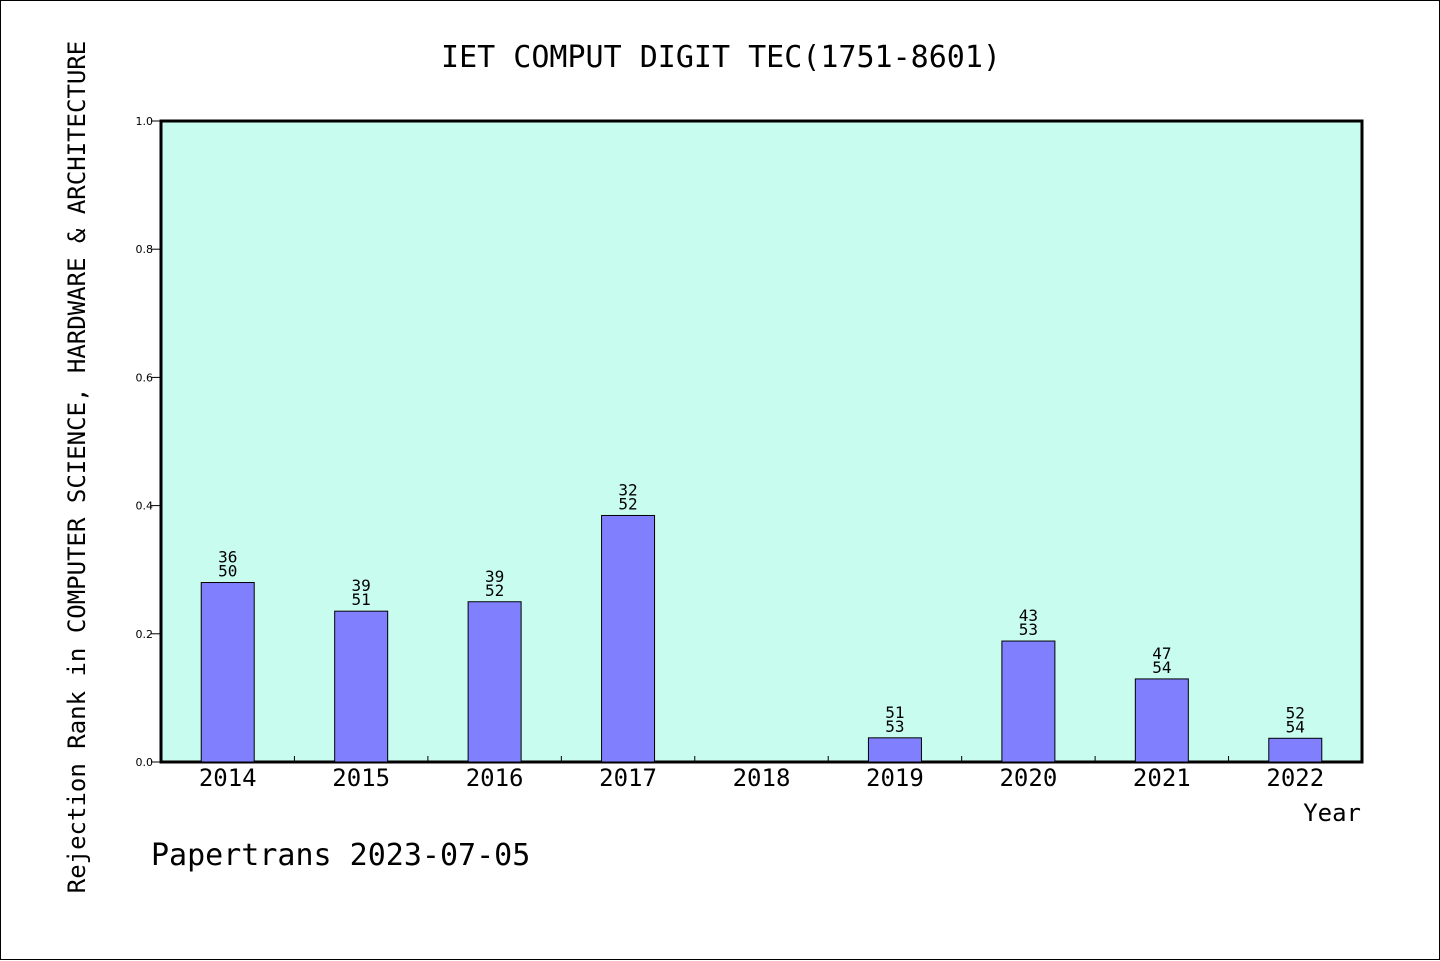 The image size is (1440, 961). Describe the element at coordinates (340, 855) in the screenshot. I see `footer-text: Papertrans 2023-07-05` at that location.